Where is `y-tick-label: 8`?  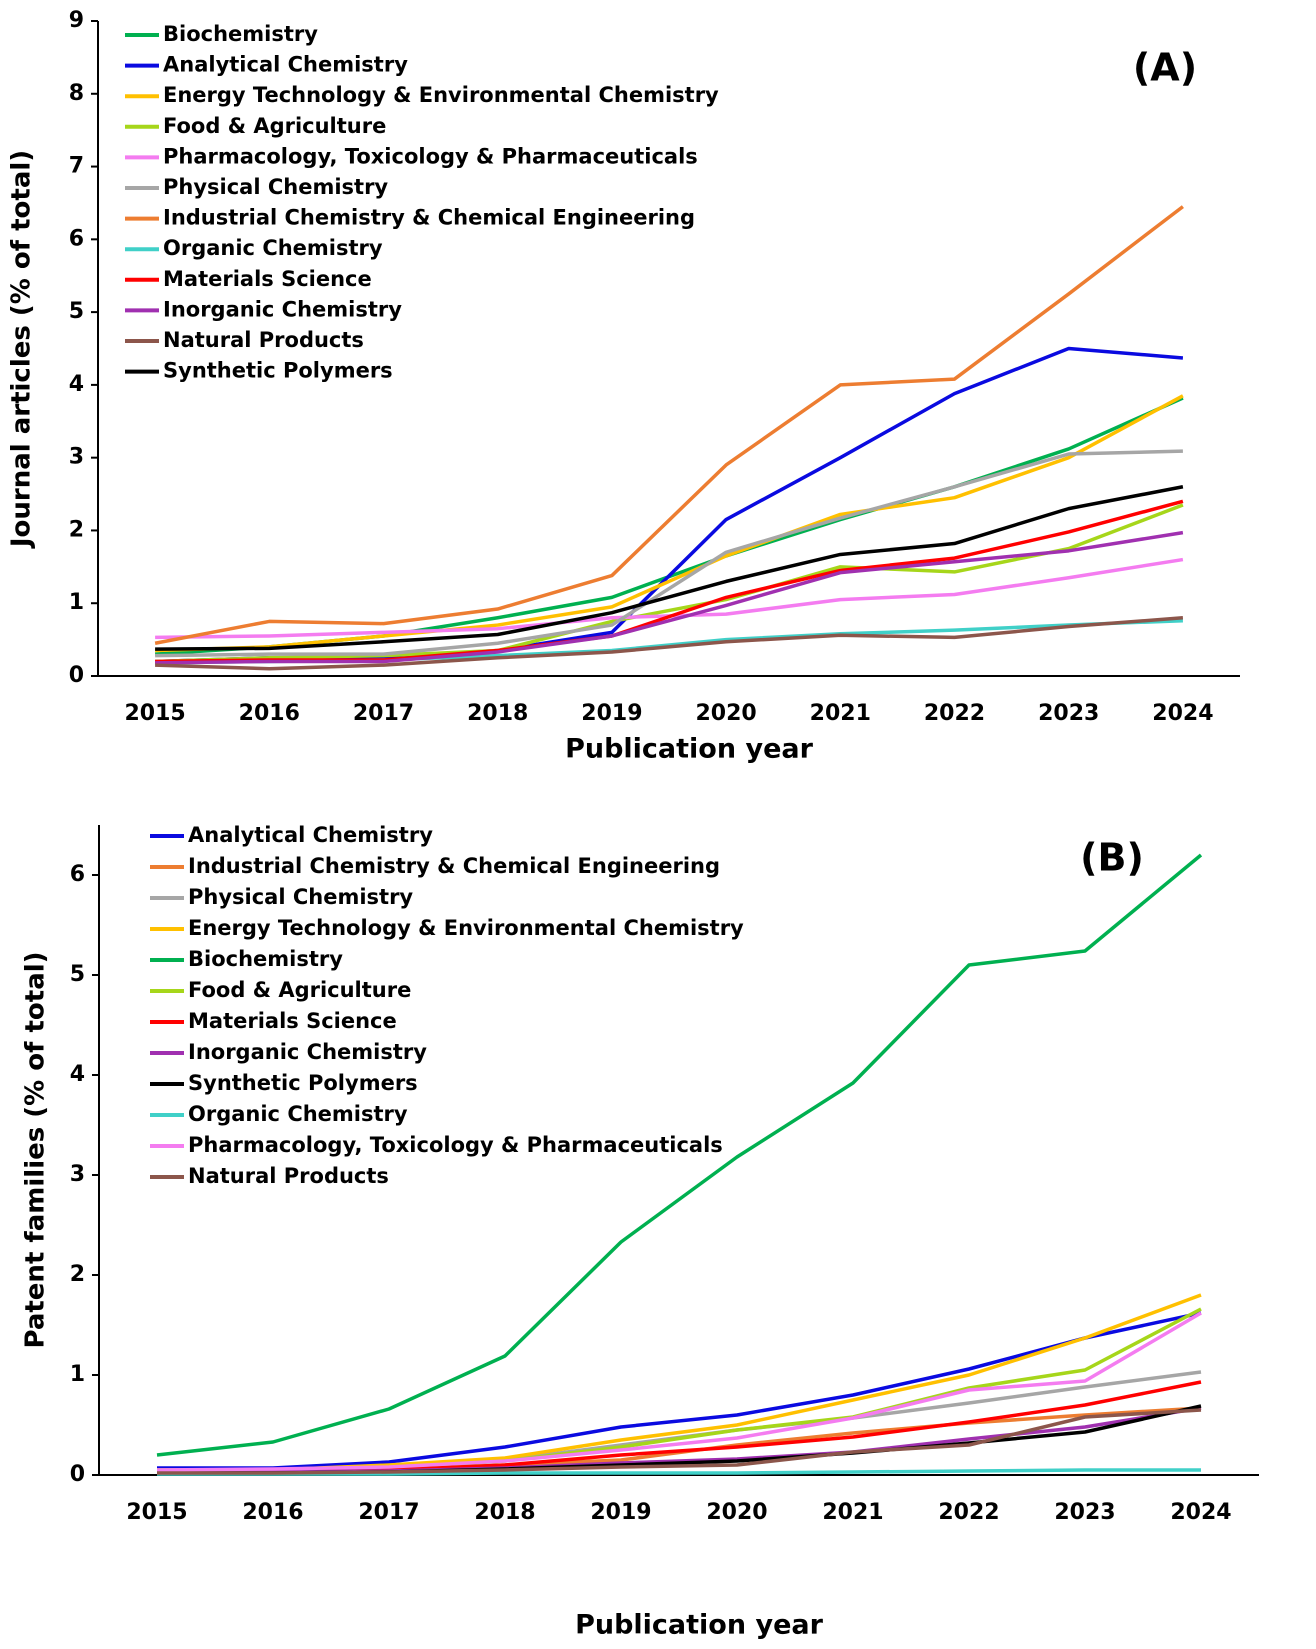
y-tick-label: 8 is located at coordinates (76, 93).